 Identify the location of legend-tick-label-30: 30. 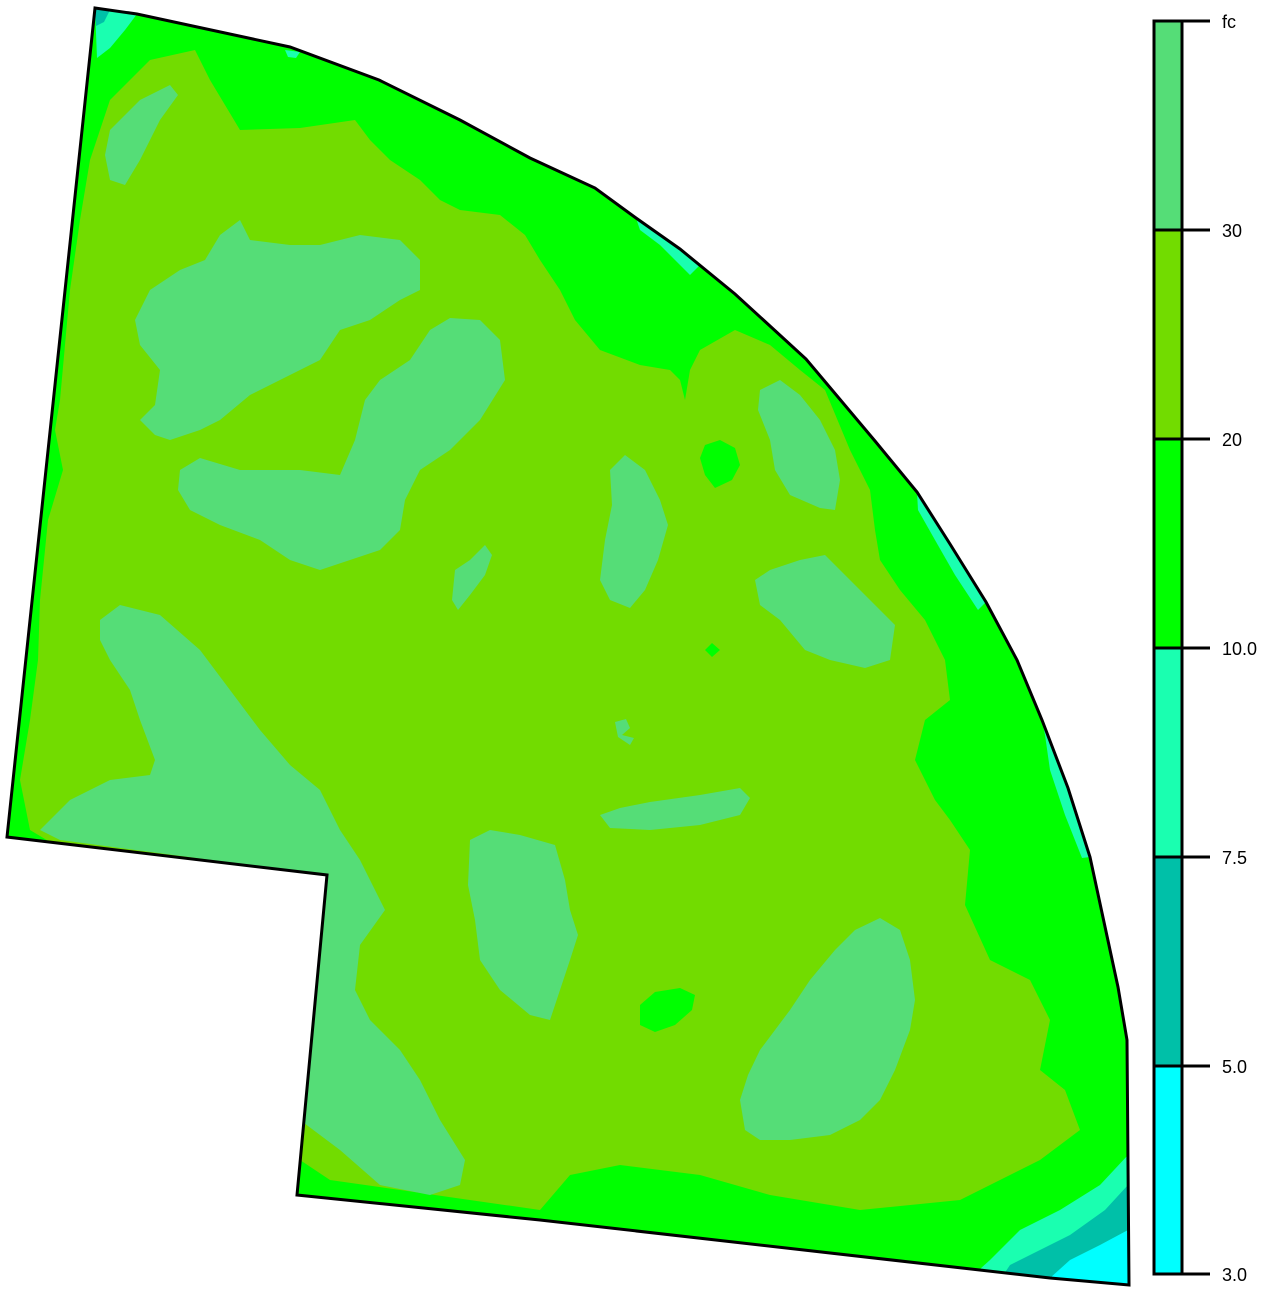
(1232, 231).